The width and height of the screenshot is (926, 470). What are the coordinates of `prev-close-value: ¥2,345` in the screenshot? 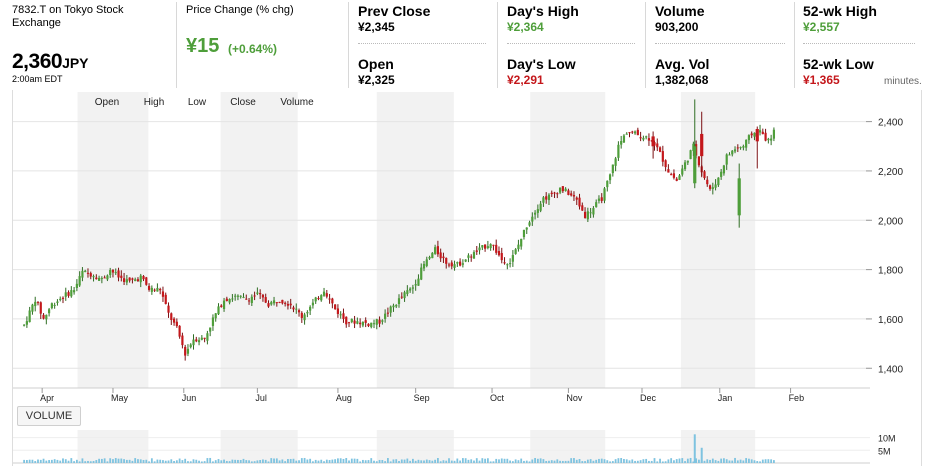 It's located at (376, 27).